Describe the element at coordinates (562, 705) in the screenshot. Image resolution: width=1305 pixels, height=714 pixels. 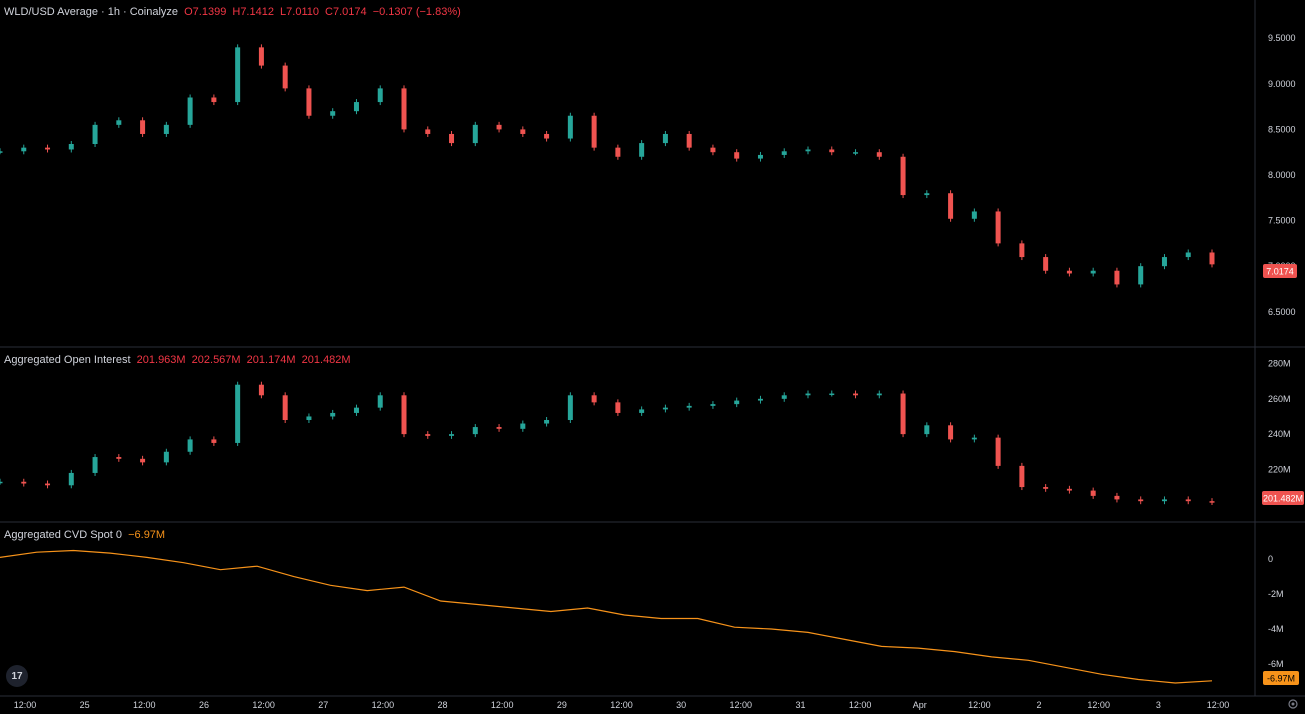
I see `x-tick: 29` at that location.